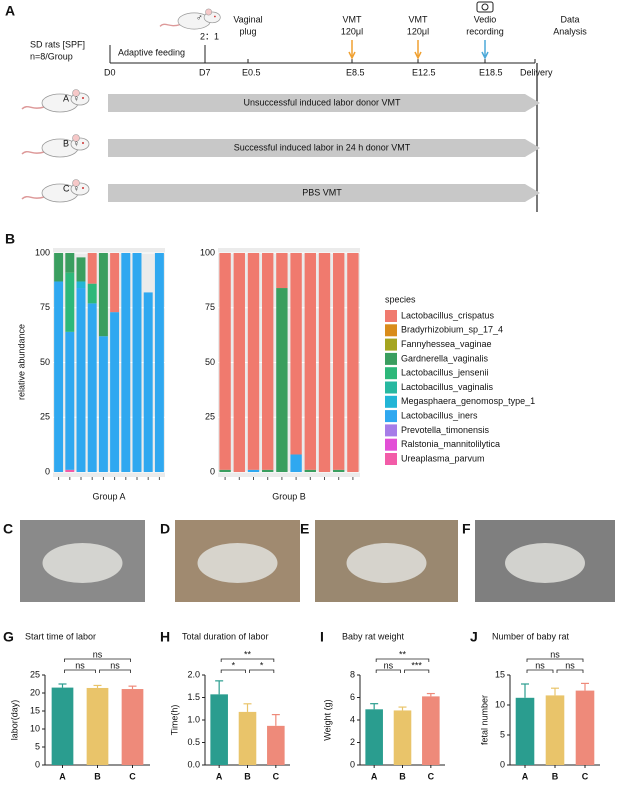 The width and height of the screenshot is (617, 800). I want to click on chart-title: Start time of labor, so click(60, 636).